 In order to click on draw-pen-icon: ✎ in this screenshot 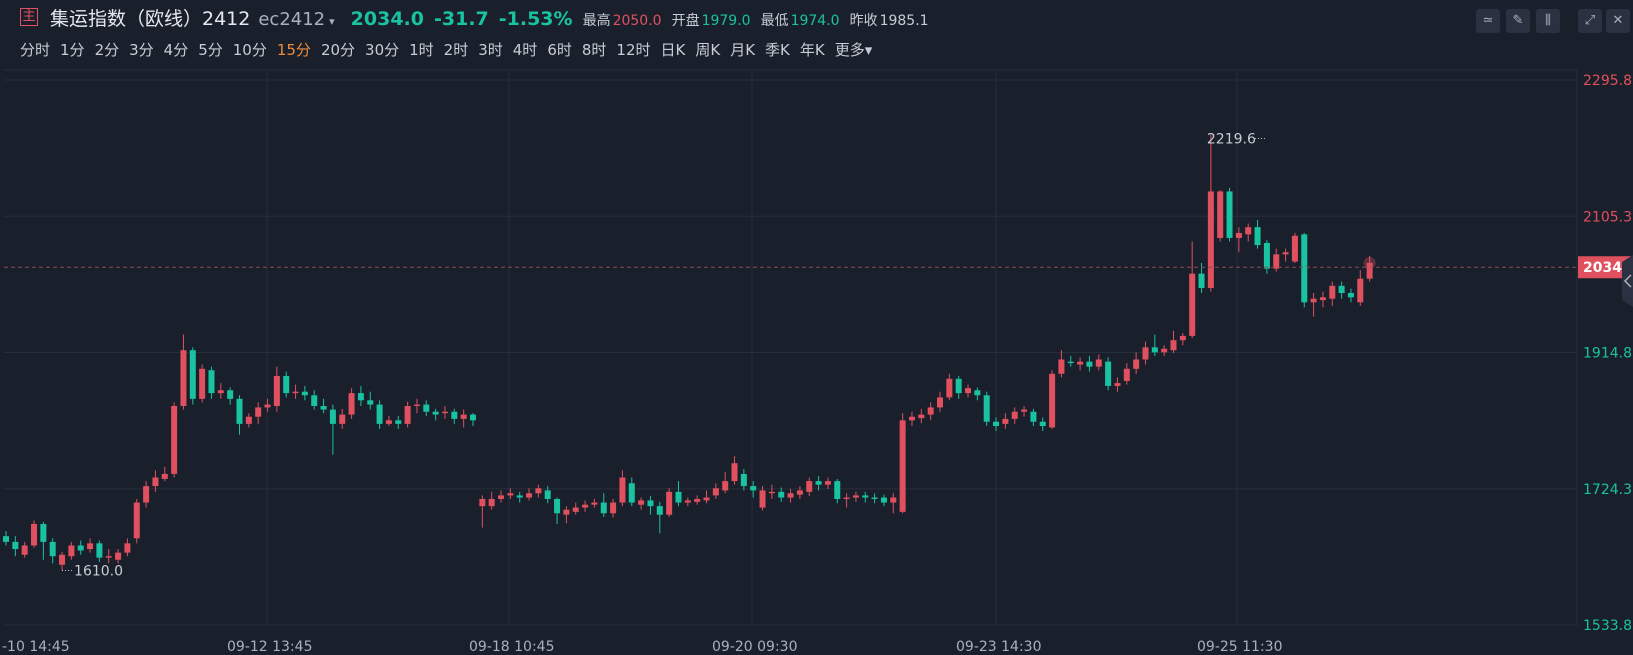, I will do `click(1518, 21)`.